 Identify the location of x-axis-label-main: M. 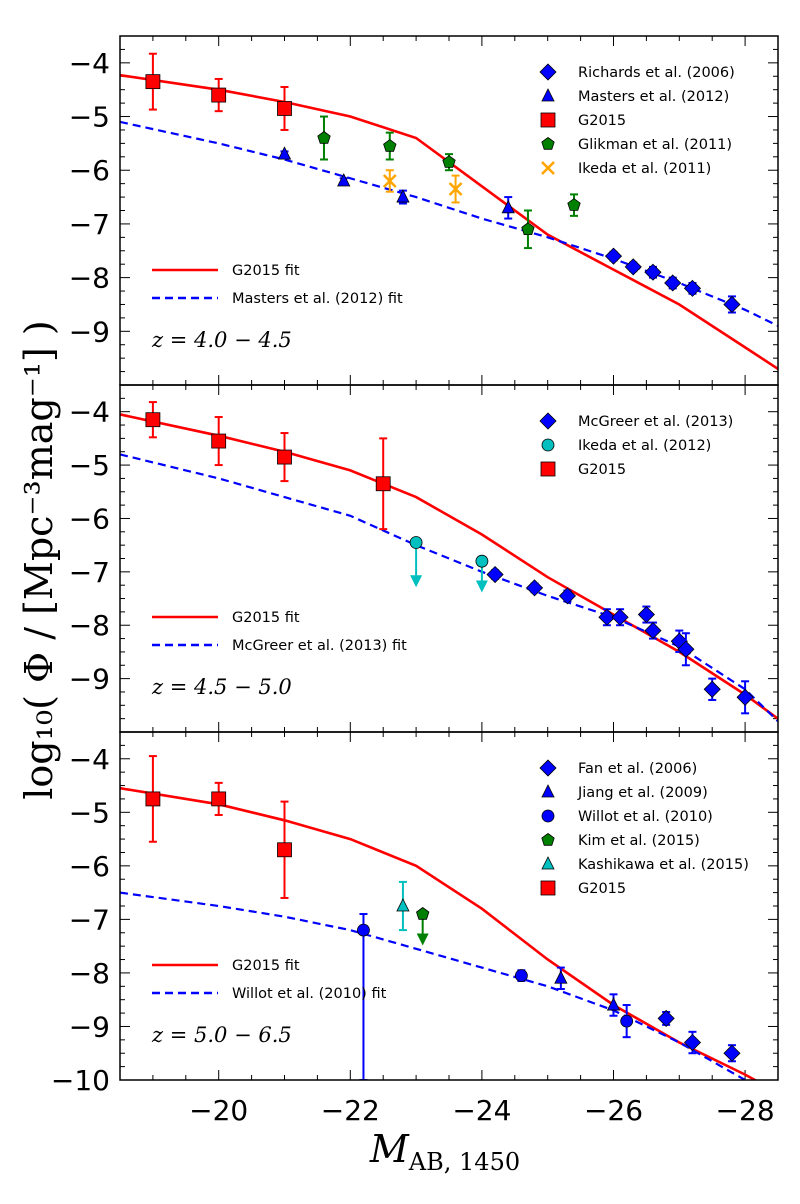
(389, 1149).